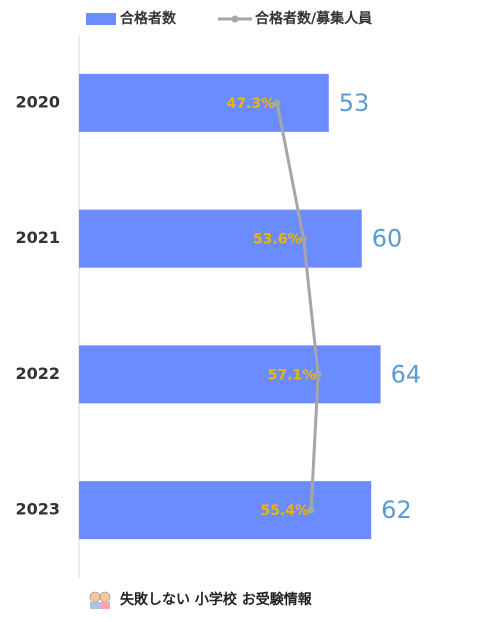 Image resolution: width=481 pixels, height=622 pixels. I want to click on y-tick-label: 2021, so click(37, 237).